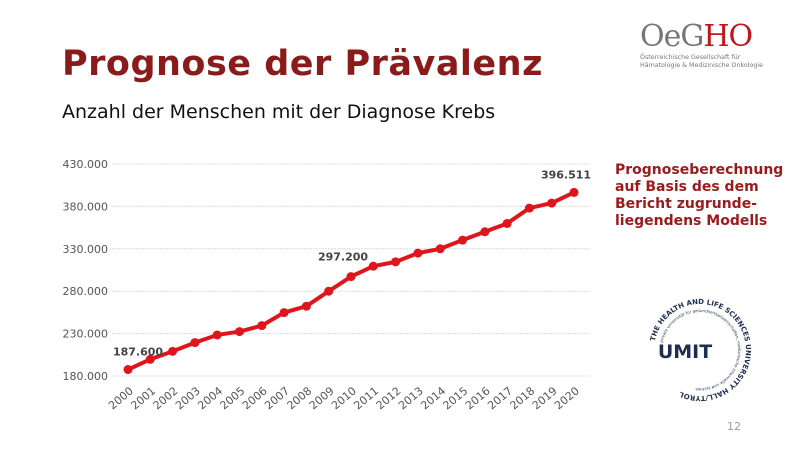 This screenshot has height=450, width=800. What do you see at coordinates (277, 398) in the screenshot?
I see `x-tick-label: 2007` at bounding box center [277, 398].